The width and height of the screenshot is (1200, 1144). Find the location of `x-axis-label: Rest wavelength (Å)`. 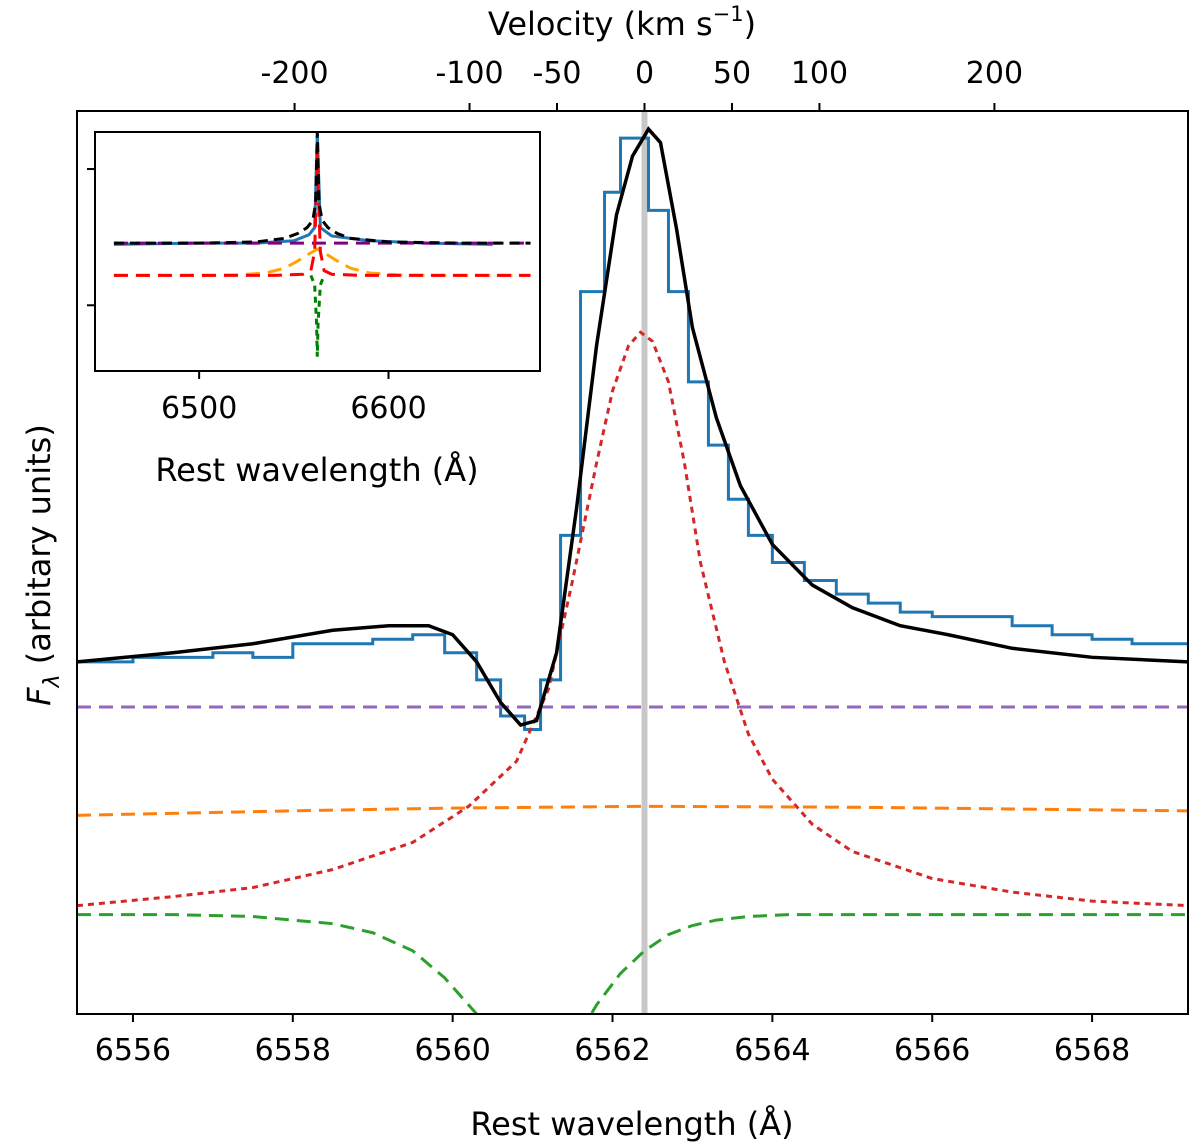

x-axis-label: Rest wavelength (Å) is located at coordinates (631, 1124).